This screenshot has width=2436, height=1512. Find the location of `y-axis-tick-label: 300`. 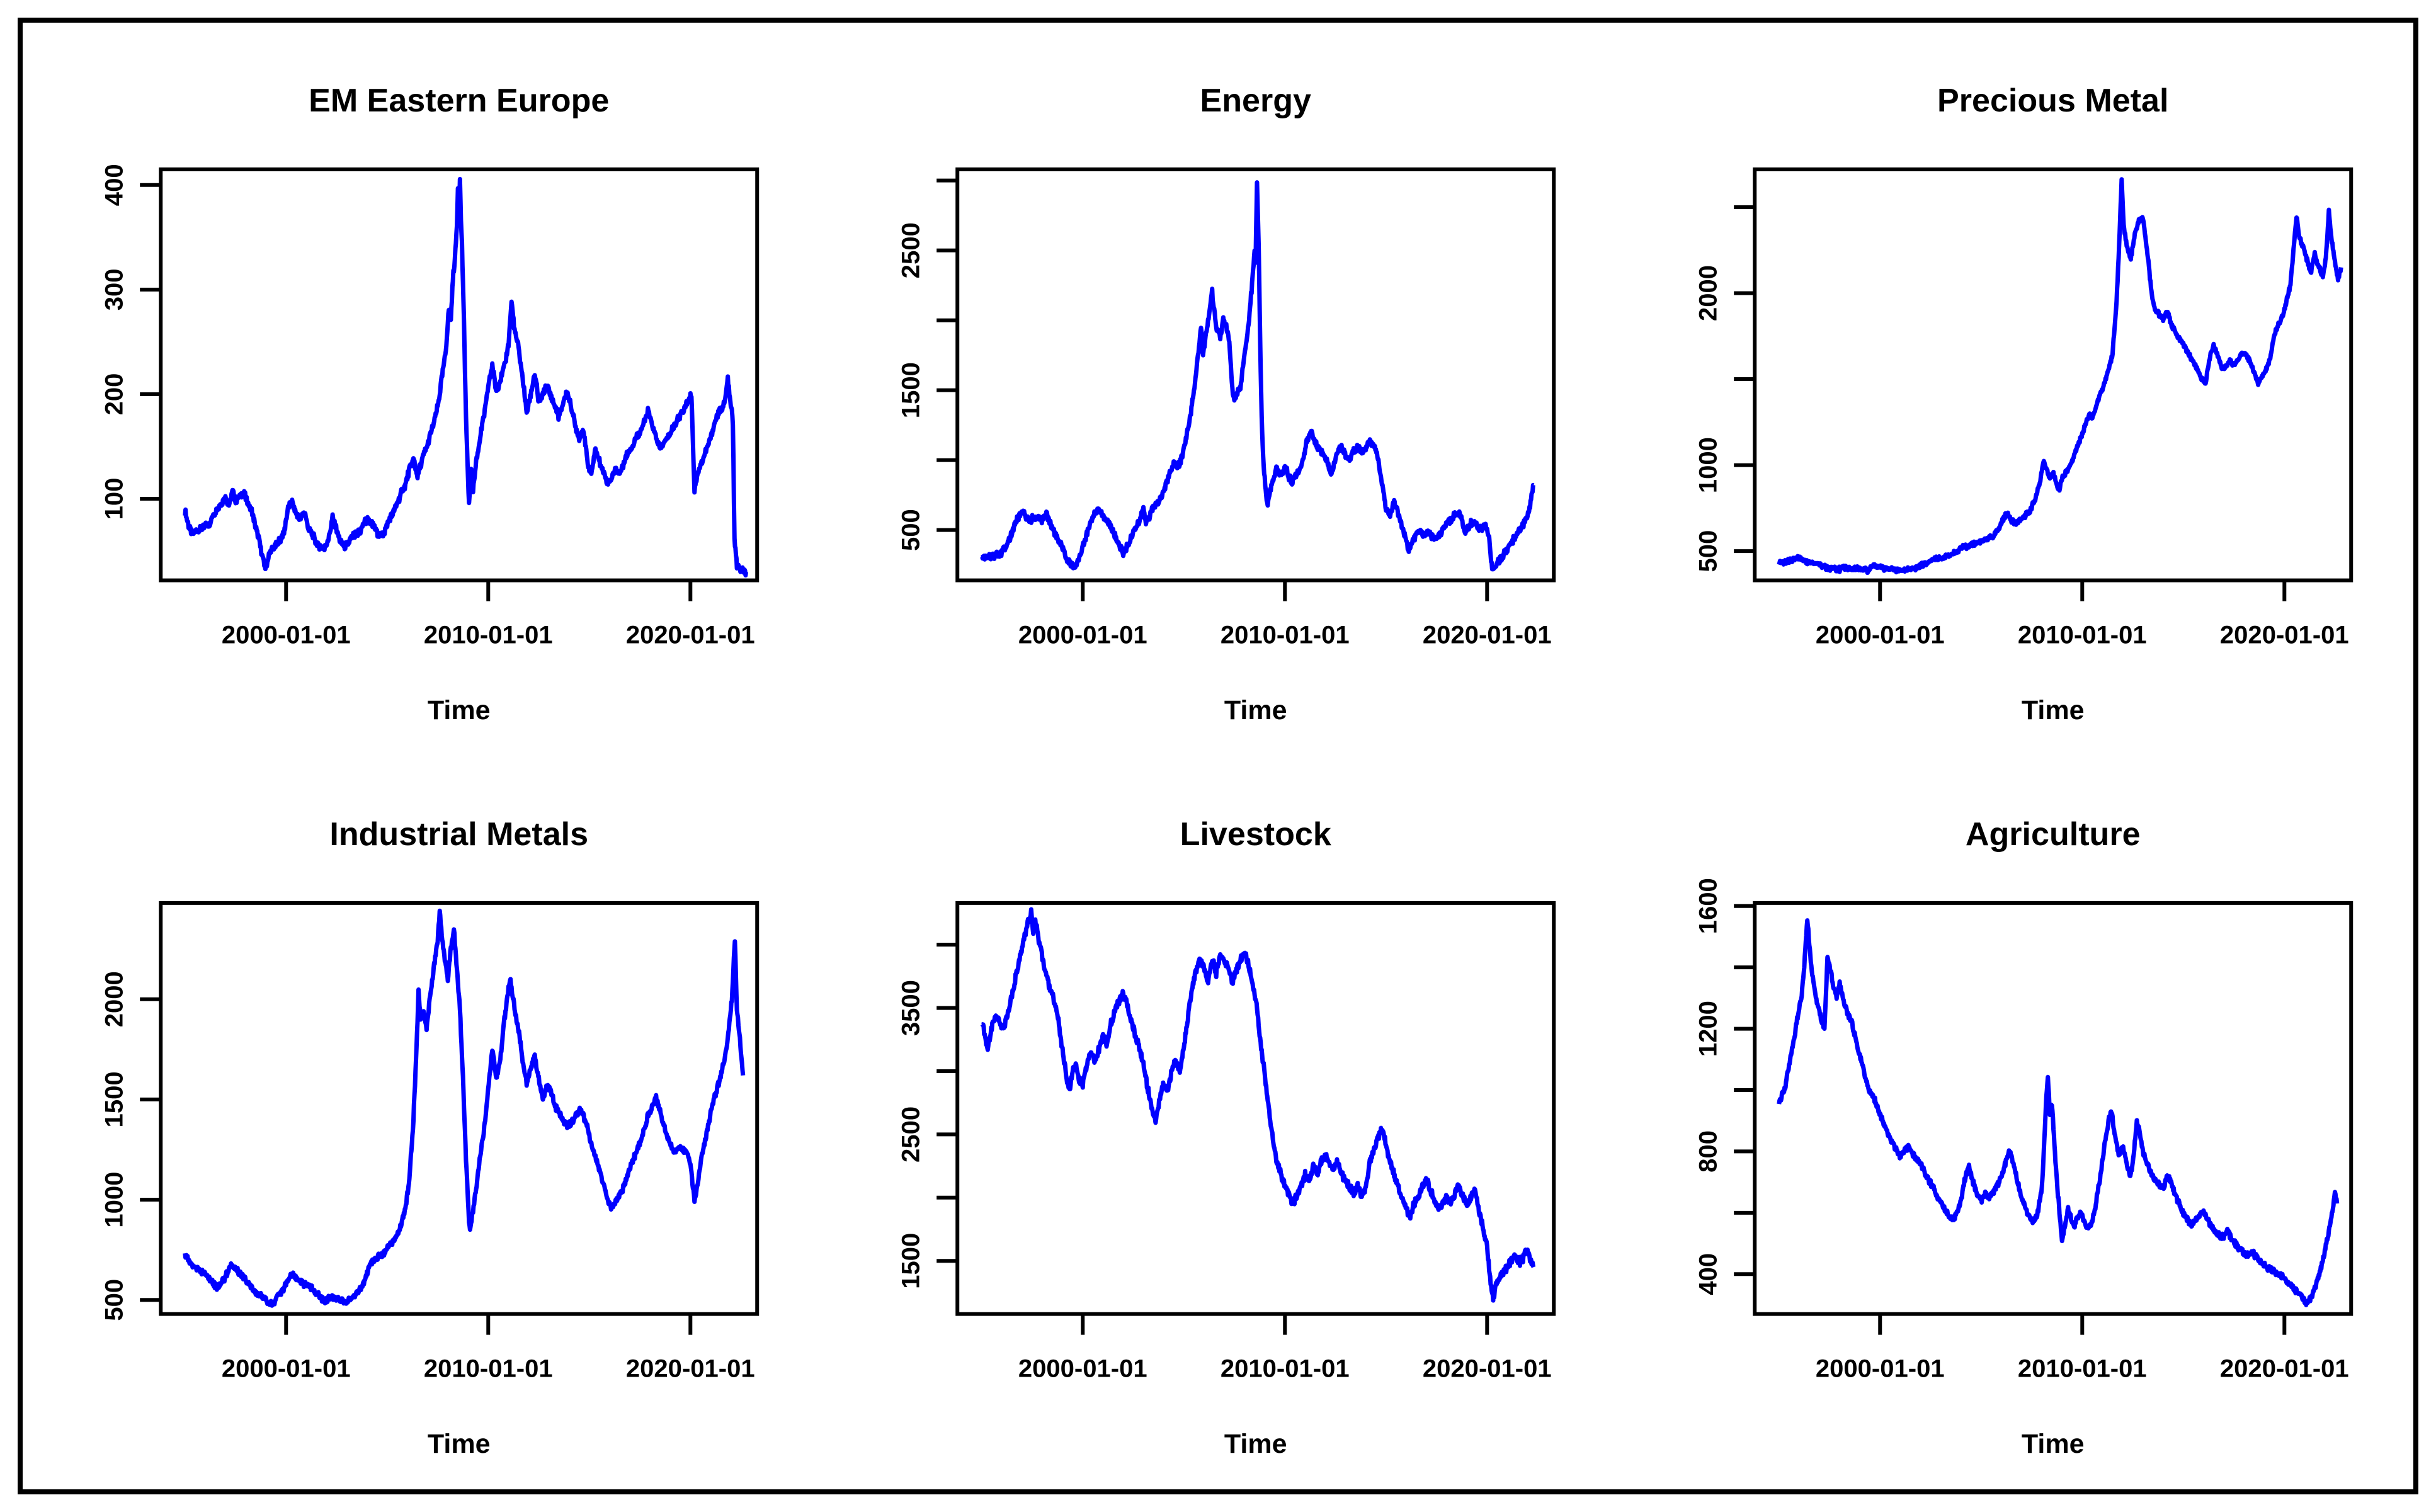

y-axis-tick-label: 300 is located at coordinates (114, 289).